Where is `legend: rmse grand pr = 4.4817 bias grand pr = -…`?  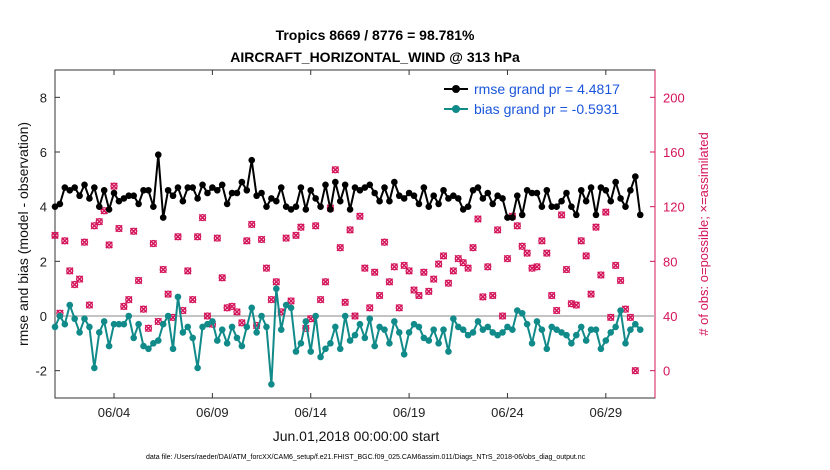 legend: rmse grand pr = 4.4817 bias grand pr = -… is located at coordinates (532, 99).